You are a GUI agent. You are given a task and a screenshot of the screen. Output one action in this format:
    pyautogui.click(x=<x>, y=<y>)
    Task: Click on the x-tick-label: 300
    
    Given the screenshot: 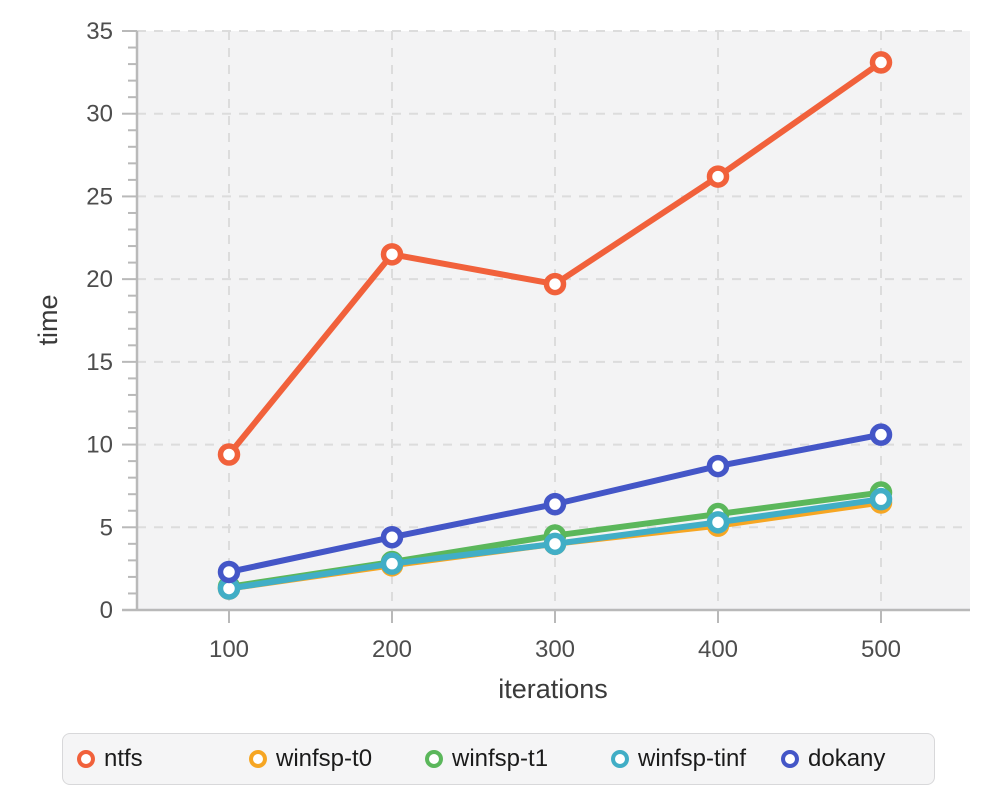 What is the action you would take?
    pyautogui.click(x=555, y=649)
    